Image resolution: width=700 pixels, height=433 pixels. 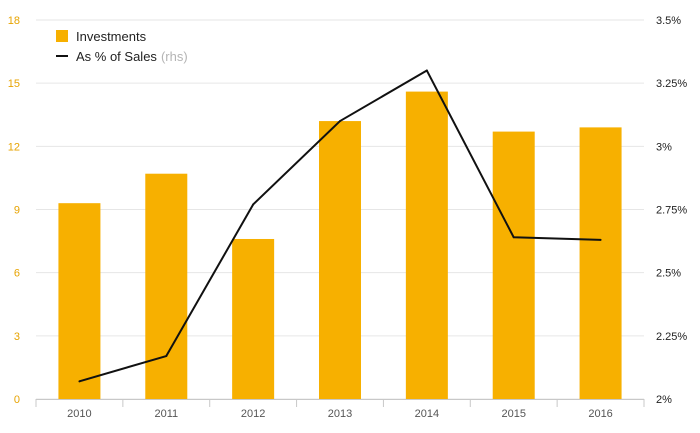 I want to click on y-left-tick-label: 6, so click(x=17, y=274).